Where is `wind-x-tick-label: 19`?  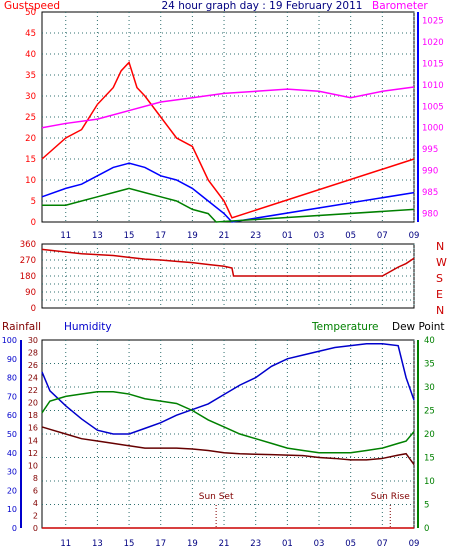
wind-x-tick-label: 19 is located at coordinates (192, 236).